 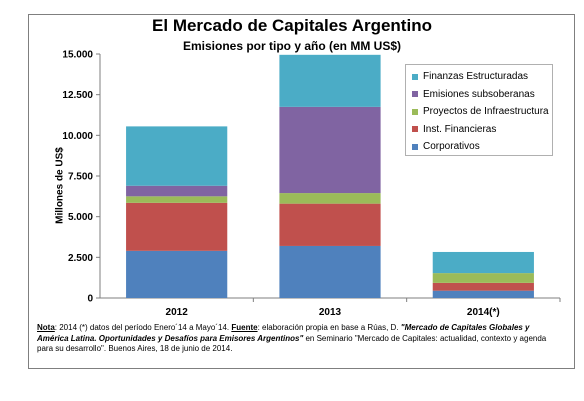 I want to click on legend-item: Finanzas Estructuradas, so click(x=482, y=77).